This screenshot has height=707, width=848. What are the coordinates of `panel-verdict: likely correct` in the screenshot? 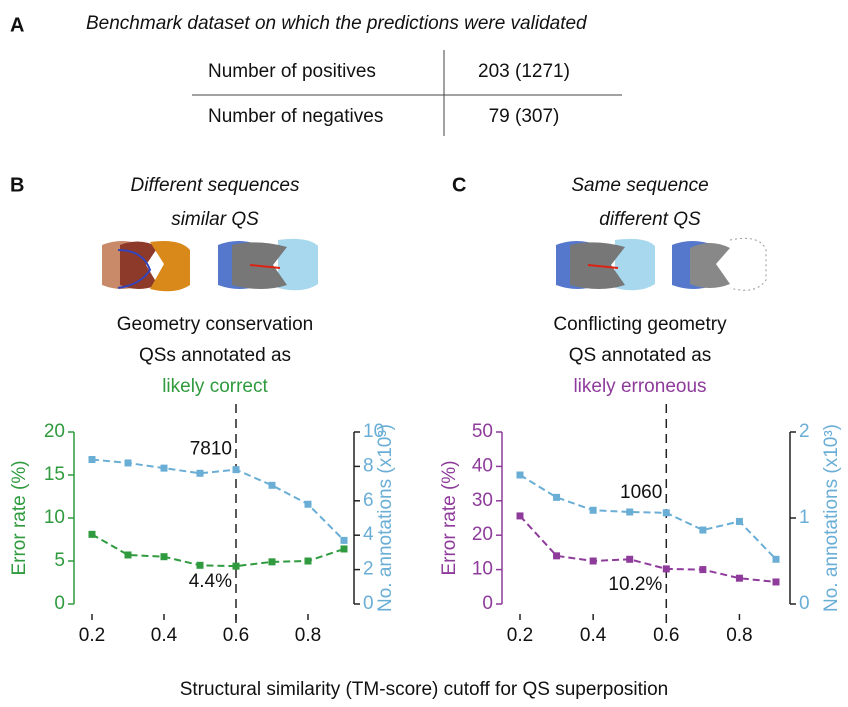 It's located at (215, 386).